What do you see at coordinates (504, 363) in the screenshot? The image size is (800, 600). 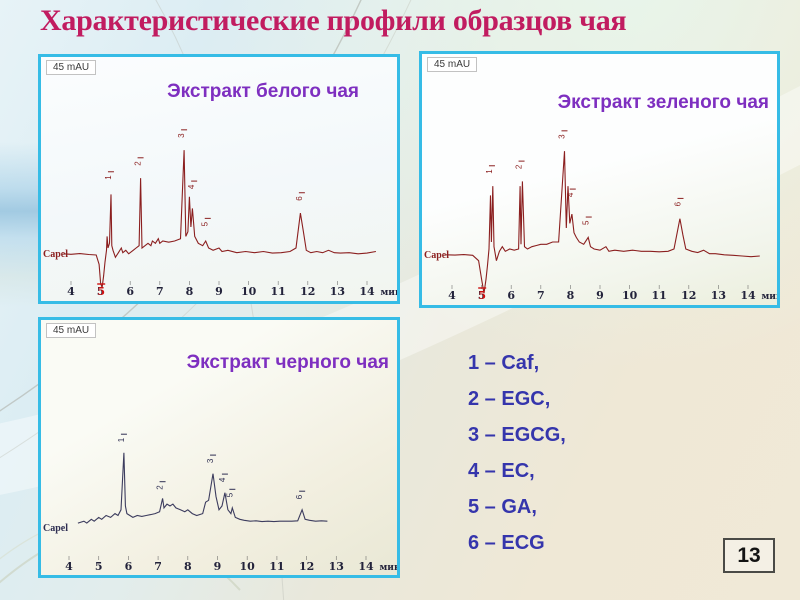 I see `legend-item: 1 – Caf,` at bounding box center [504, 363].